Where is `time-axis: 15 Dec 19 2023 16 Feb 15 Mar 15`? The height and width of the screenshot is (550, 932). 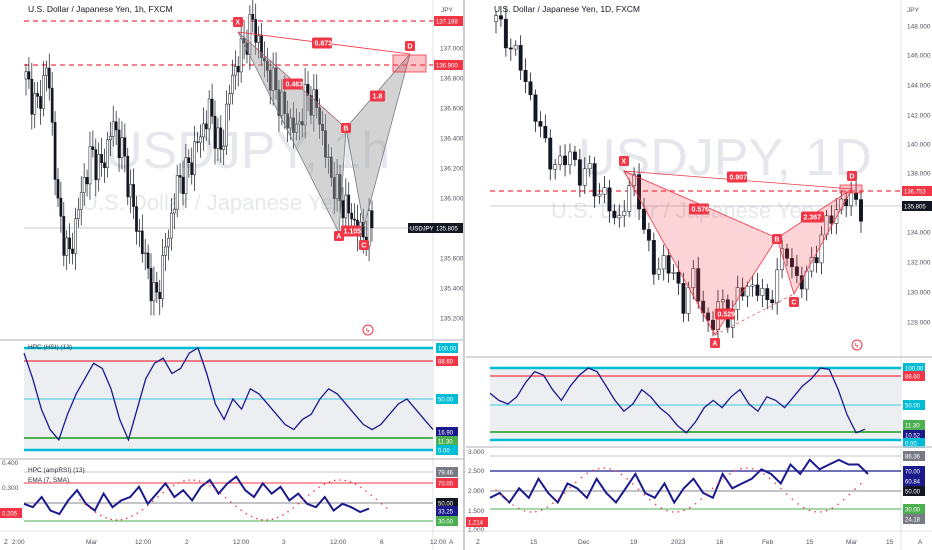 time-axis: 15 Dec 19 2023 16 Feb 15 Mar 15 is located at coordinates (712, 542).